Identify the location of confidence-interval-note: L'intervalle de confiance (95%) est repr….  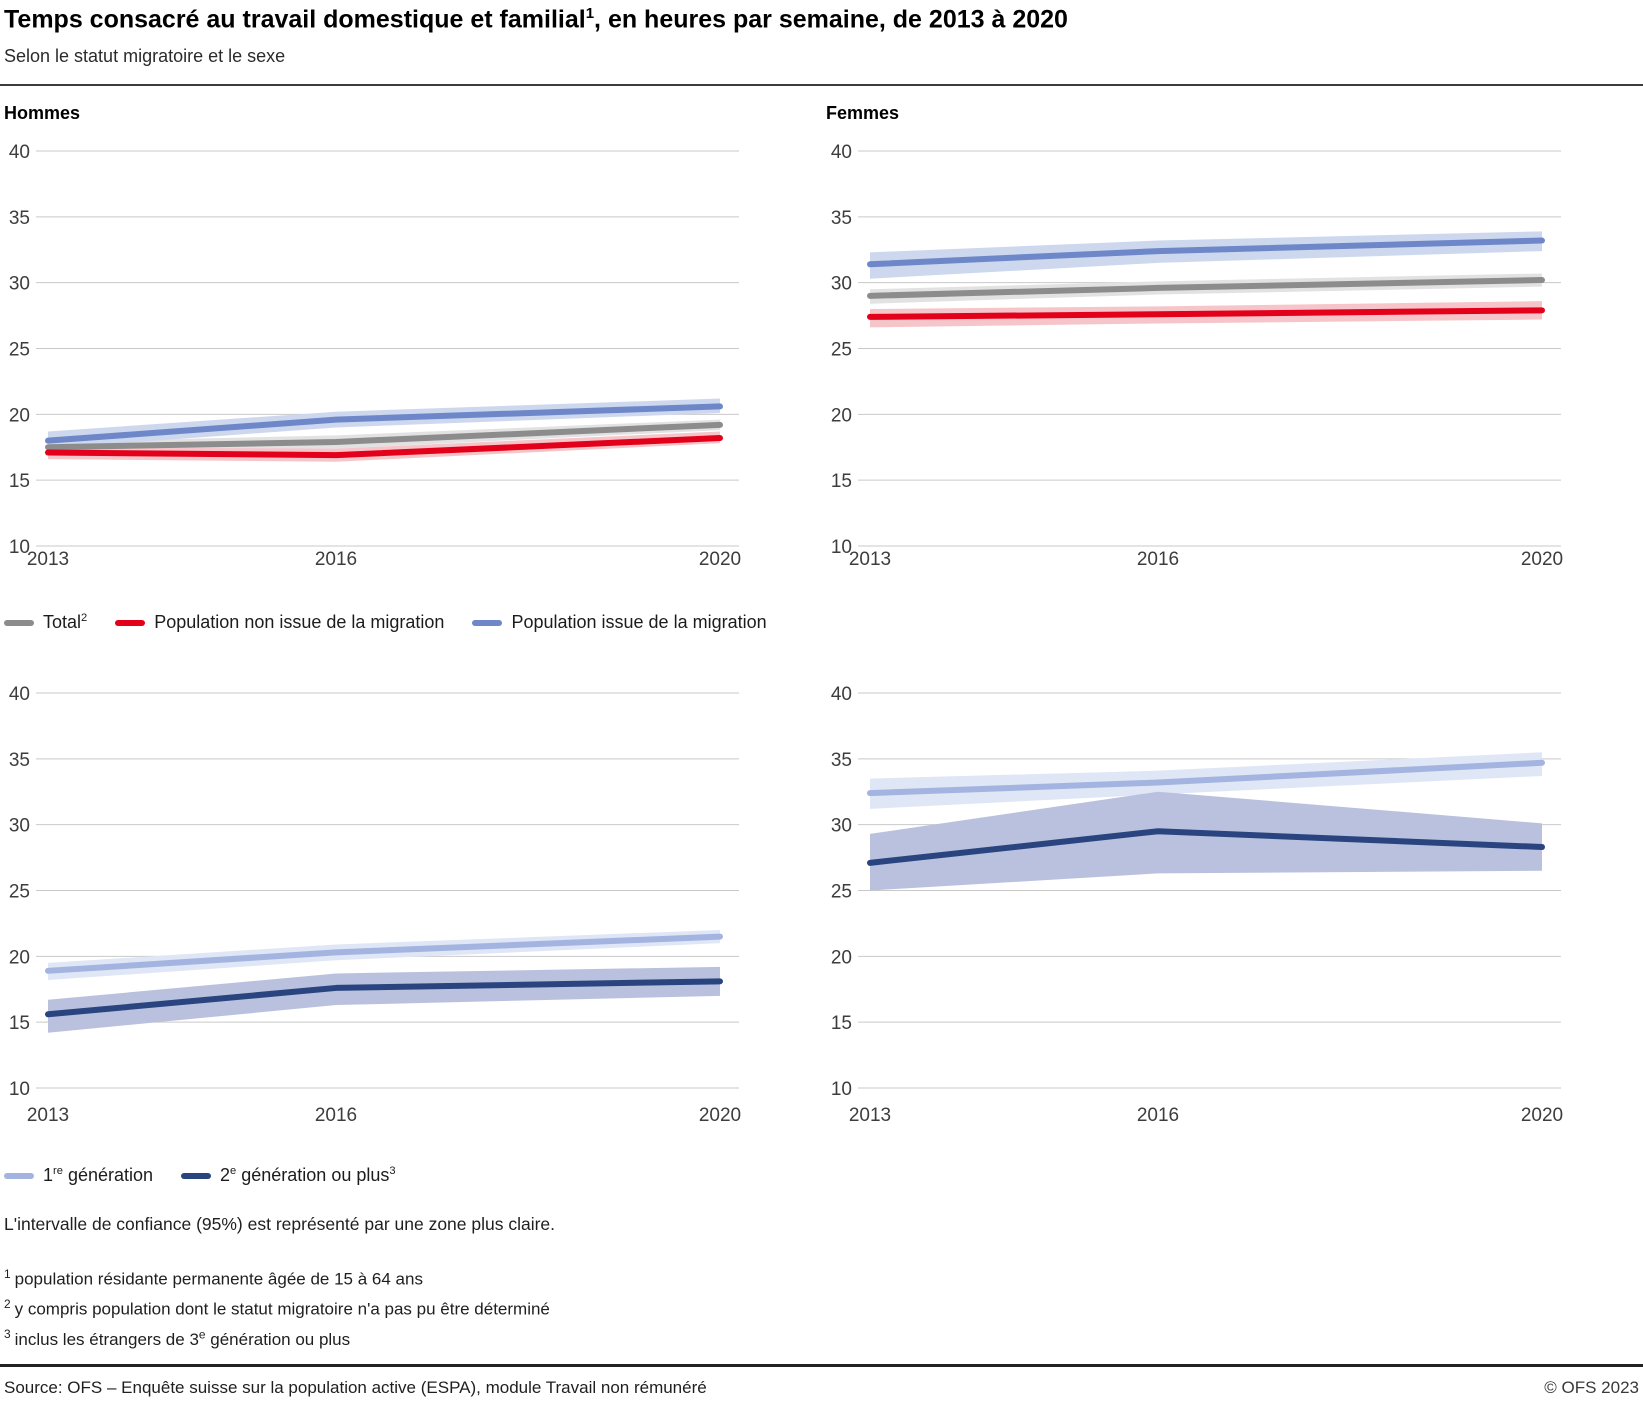
(280, 1224).